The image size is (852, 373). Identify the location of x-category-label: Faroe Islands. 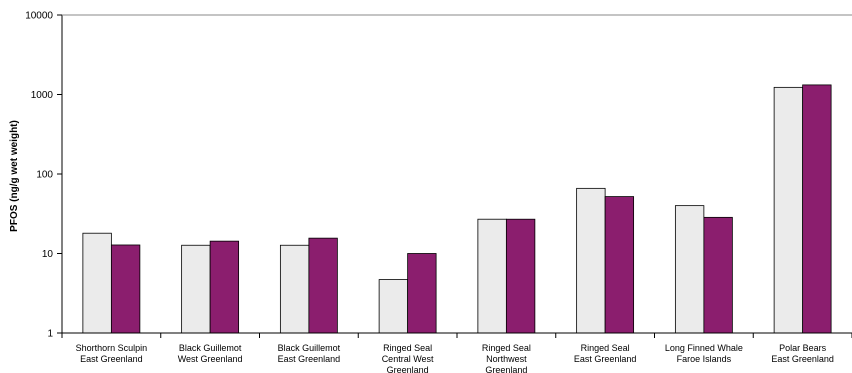
(704, 359).